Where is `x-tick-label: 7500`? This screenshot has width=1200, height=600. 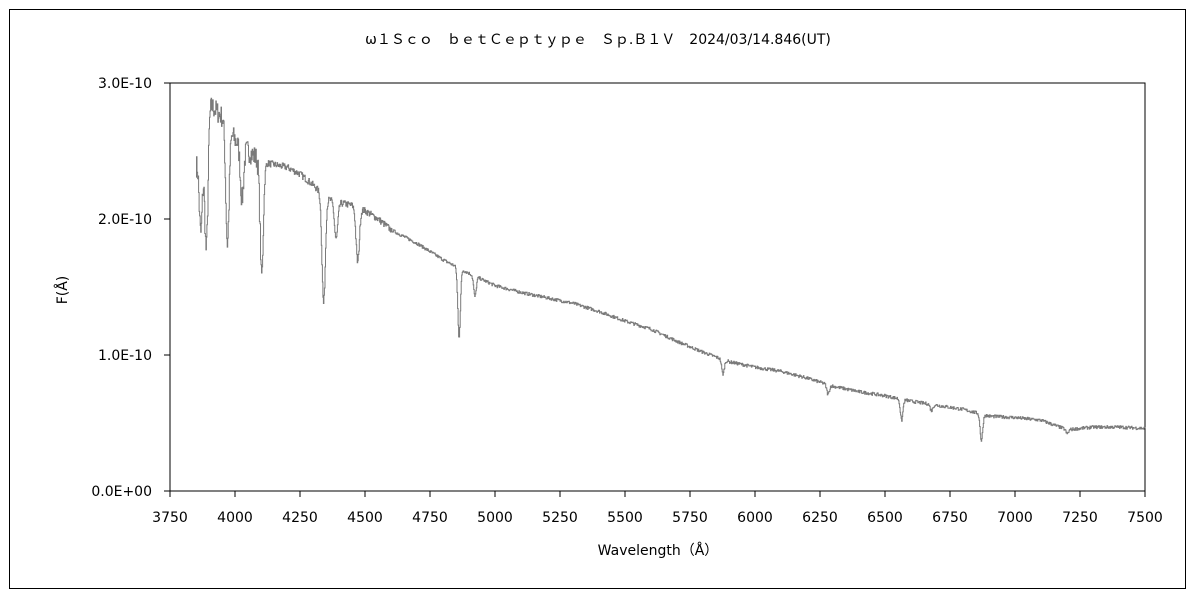 x-tick-label: 7500 is located at coordinates (1145, 518).